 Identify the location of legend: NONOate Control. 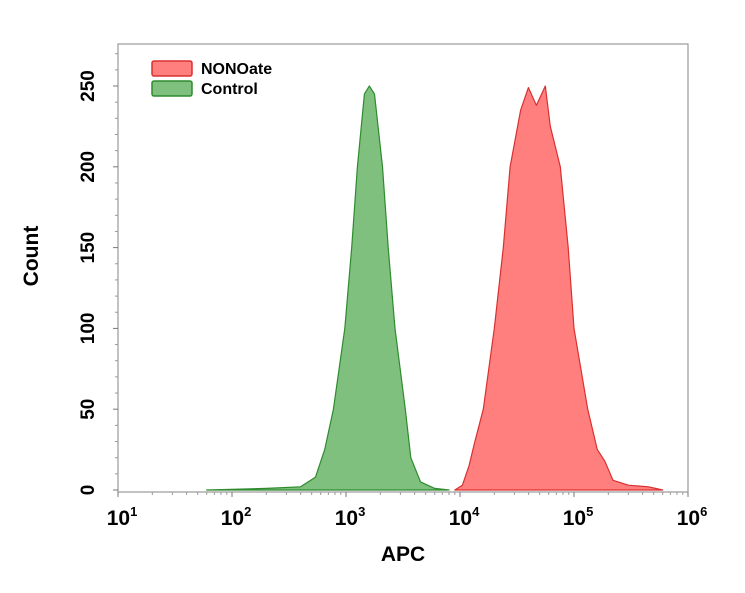
(211, 79).